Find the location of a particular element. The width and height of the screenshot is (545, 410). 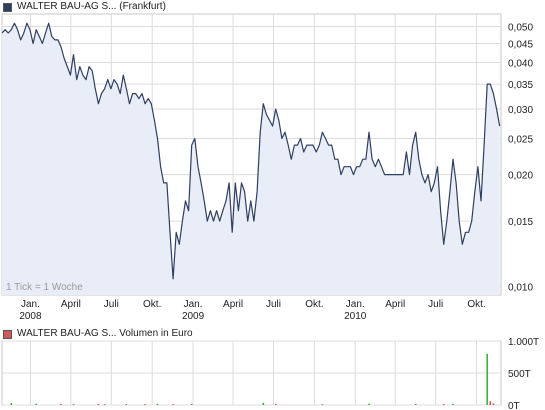

volume-y-tick-label: 0T is located at coordinates (514, 405).